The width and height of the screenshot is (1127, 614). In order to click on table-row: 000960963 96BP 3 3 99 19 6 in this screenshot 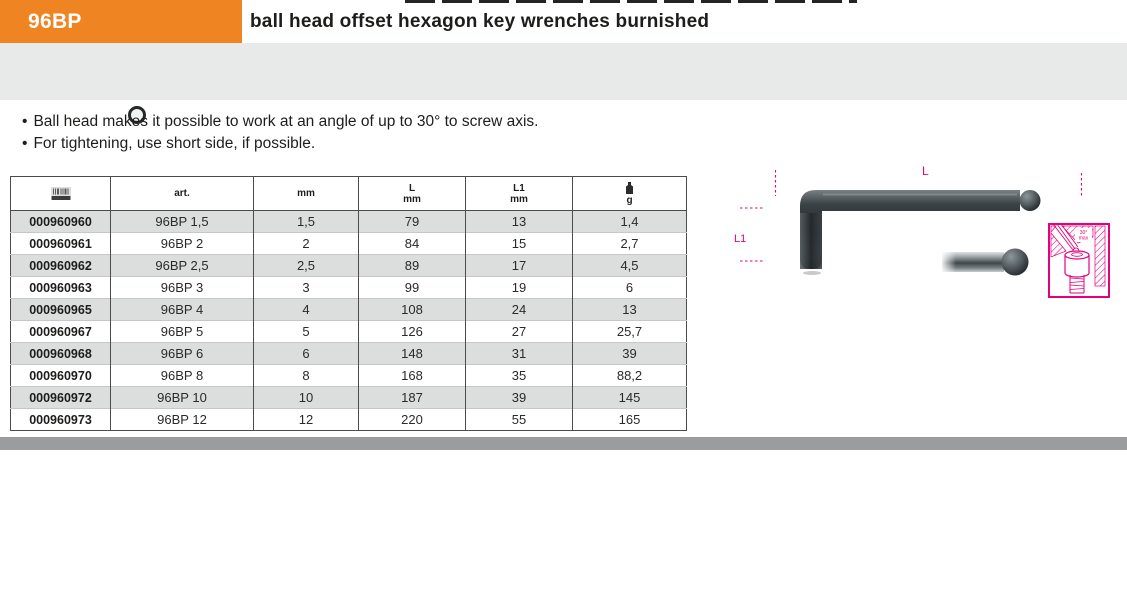, I will do `click(348, 287)`.